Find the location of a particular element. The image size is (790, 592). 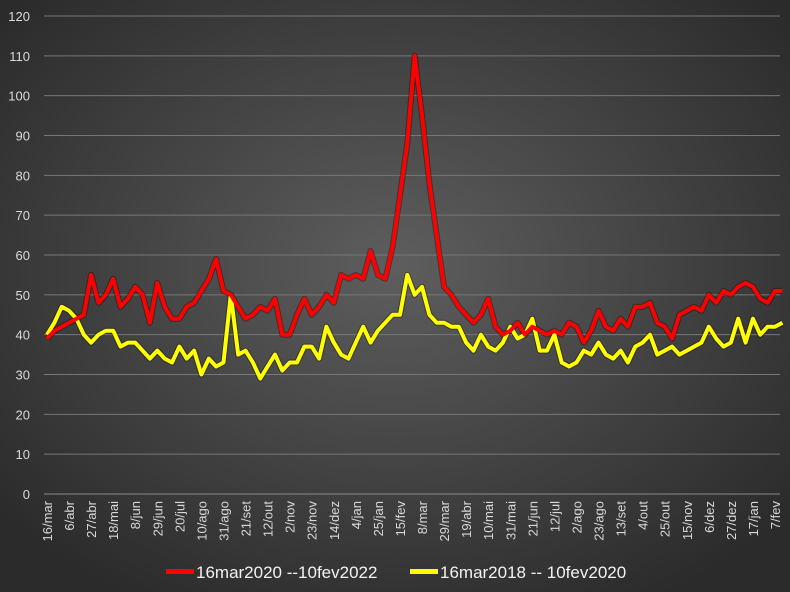

x-tick-label: 12/jul is located at coordinates (554, 516).